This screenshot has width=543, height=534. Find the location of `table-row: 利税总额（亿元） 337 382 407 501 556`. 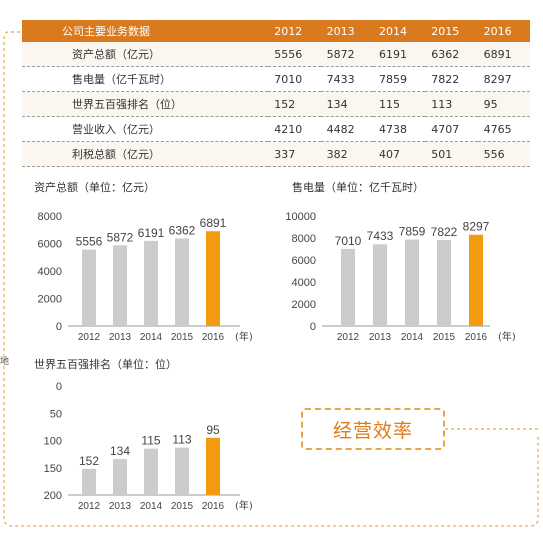

table-row: 利税总额（亿元） 337 382 407 501 556 is located at coordinates (276, 154).